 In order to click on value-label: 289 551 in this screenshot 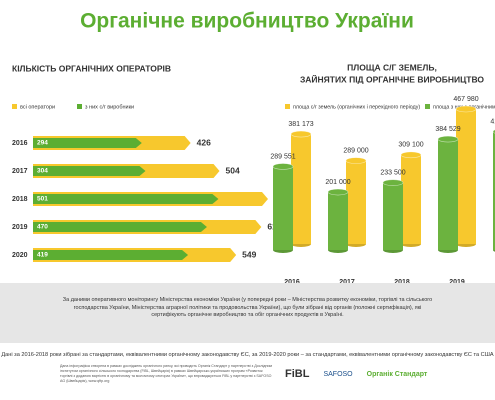, I will do `click(282, 156)`.